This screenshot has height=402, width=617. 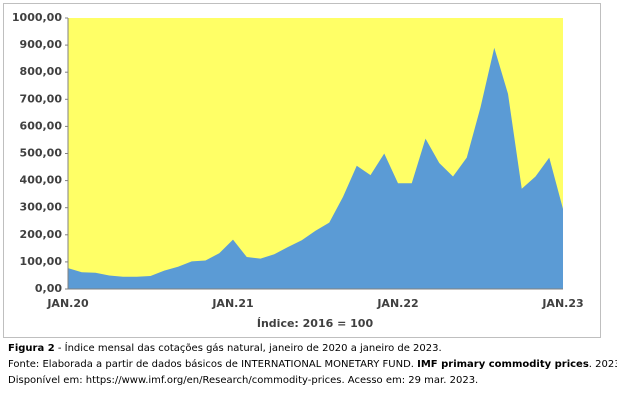 I want to click on x-axis-title: Índice: 2016 = 100, so click(x=315, y=323).